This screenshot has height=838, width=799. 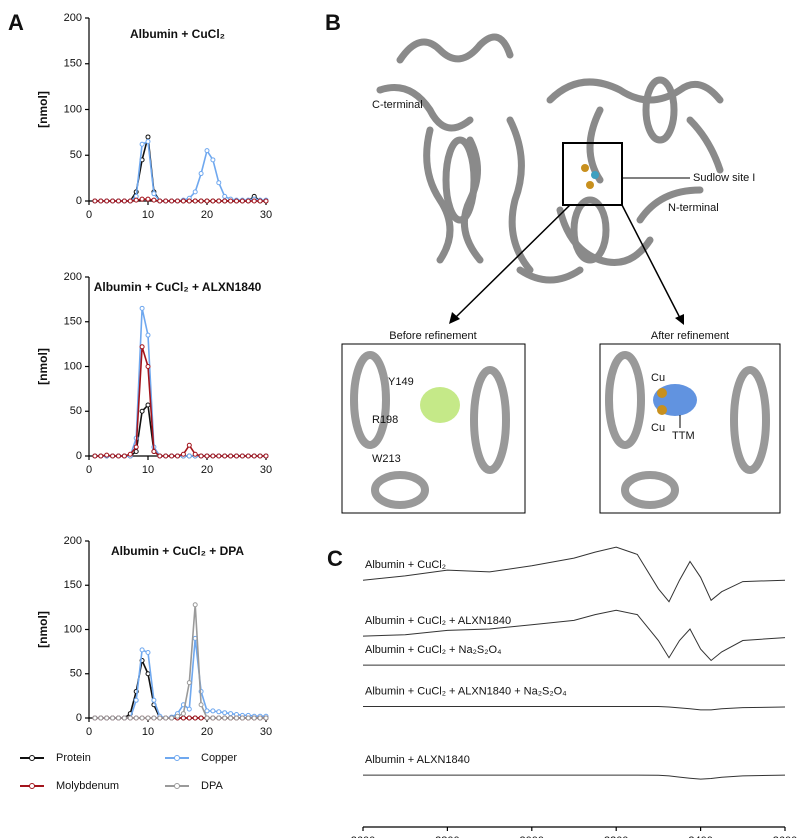 I want to click on trace-label: Albumin + CuCl₂, so click(x=405, y=565).